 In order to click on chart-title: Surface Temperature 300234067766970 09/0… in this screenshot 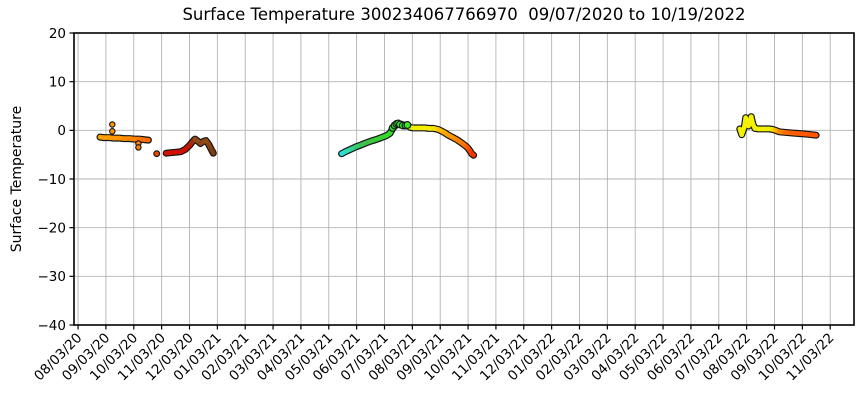, I will do `click(464, 14)`.